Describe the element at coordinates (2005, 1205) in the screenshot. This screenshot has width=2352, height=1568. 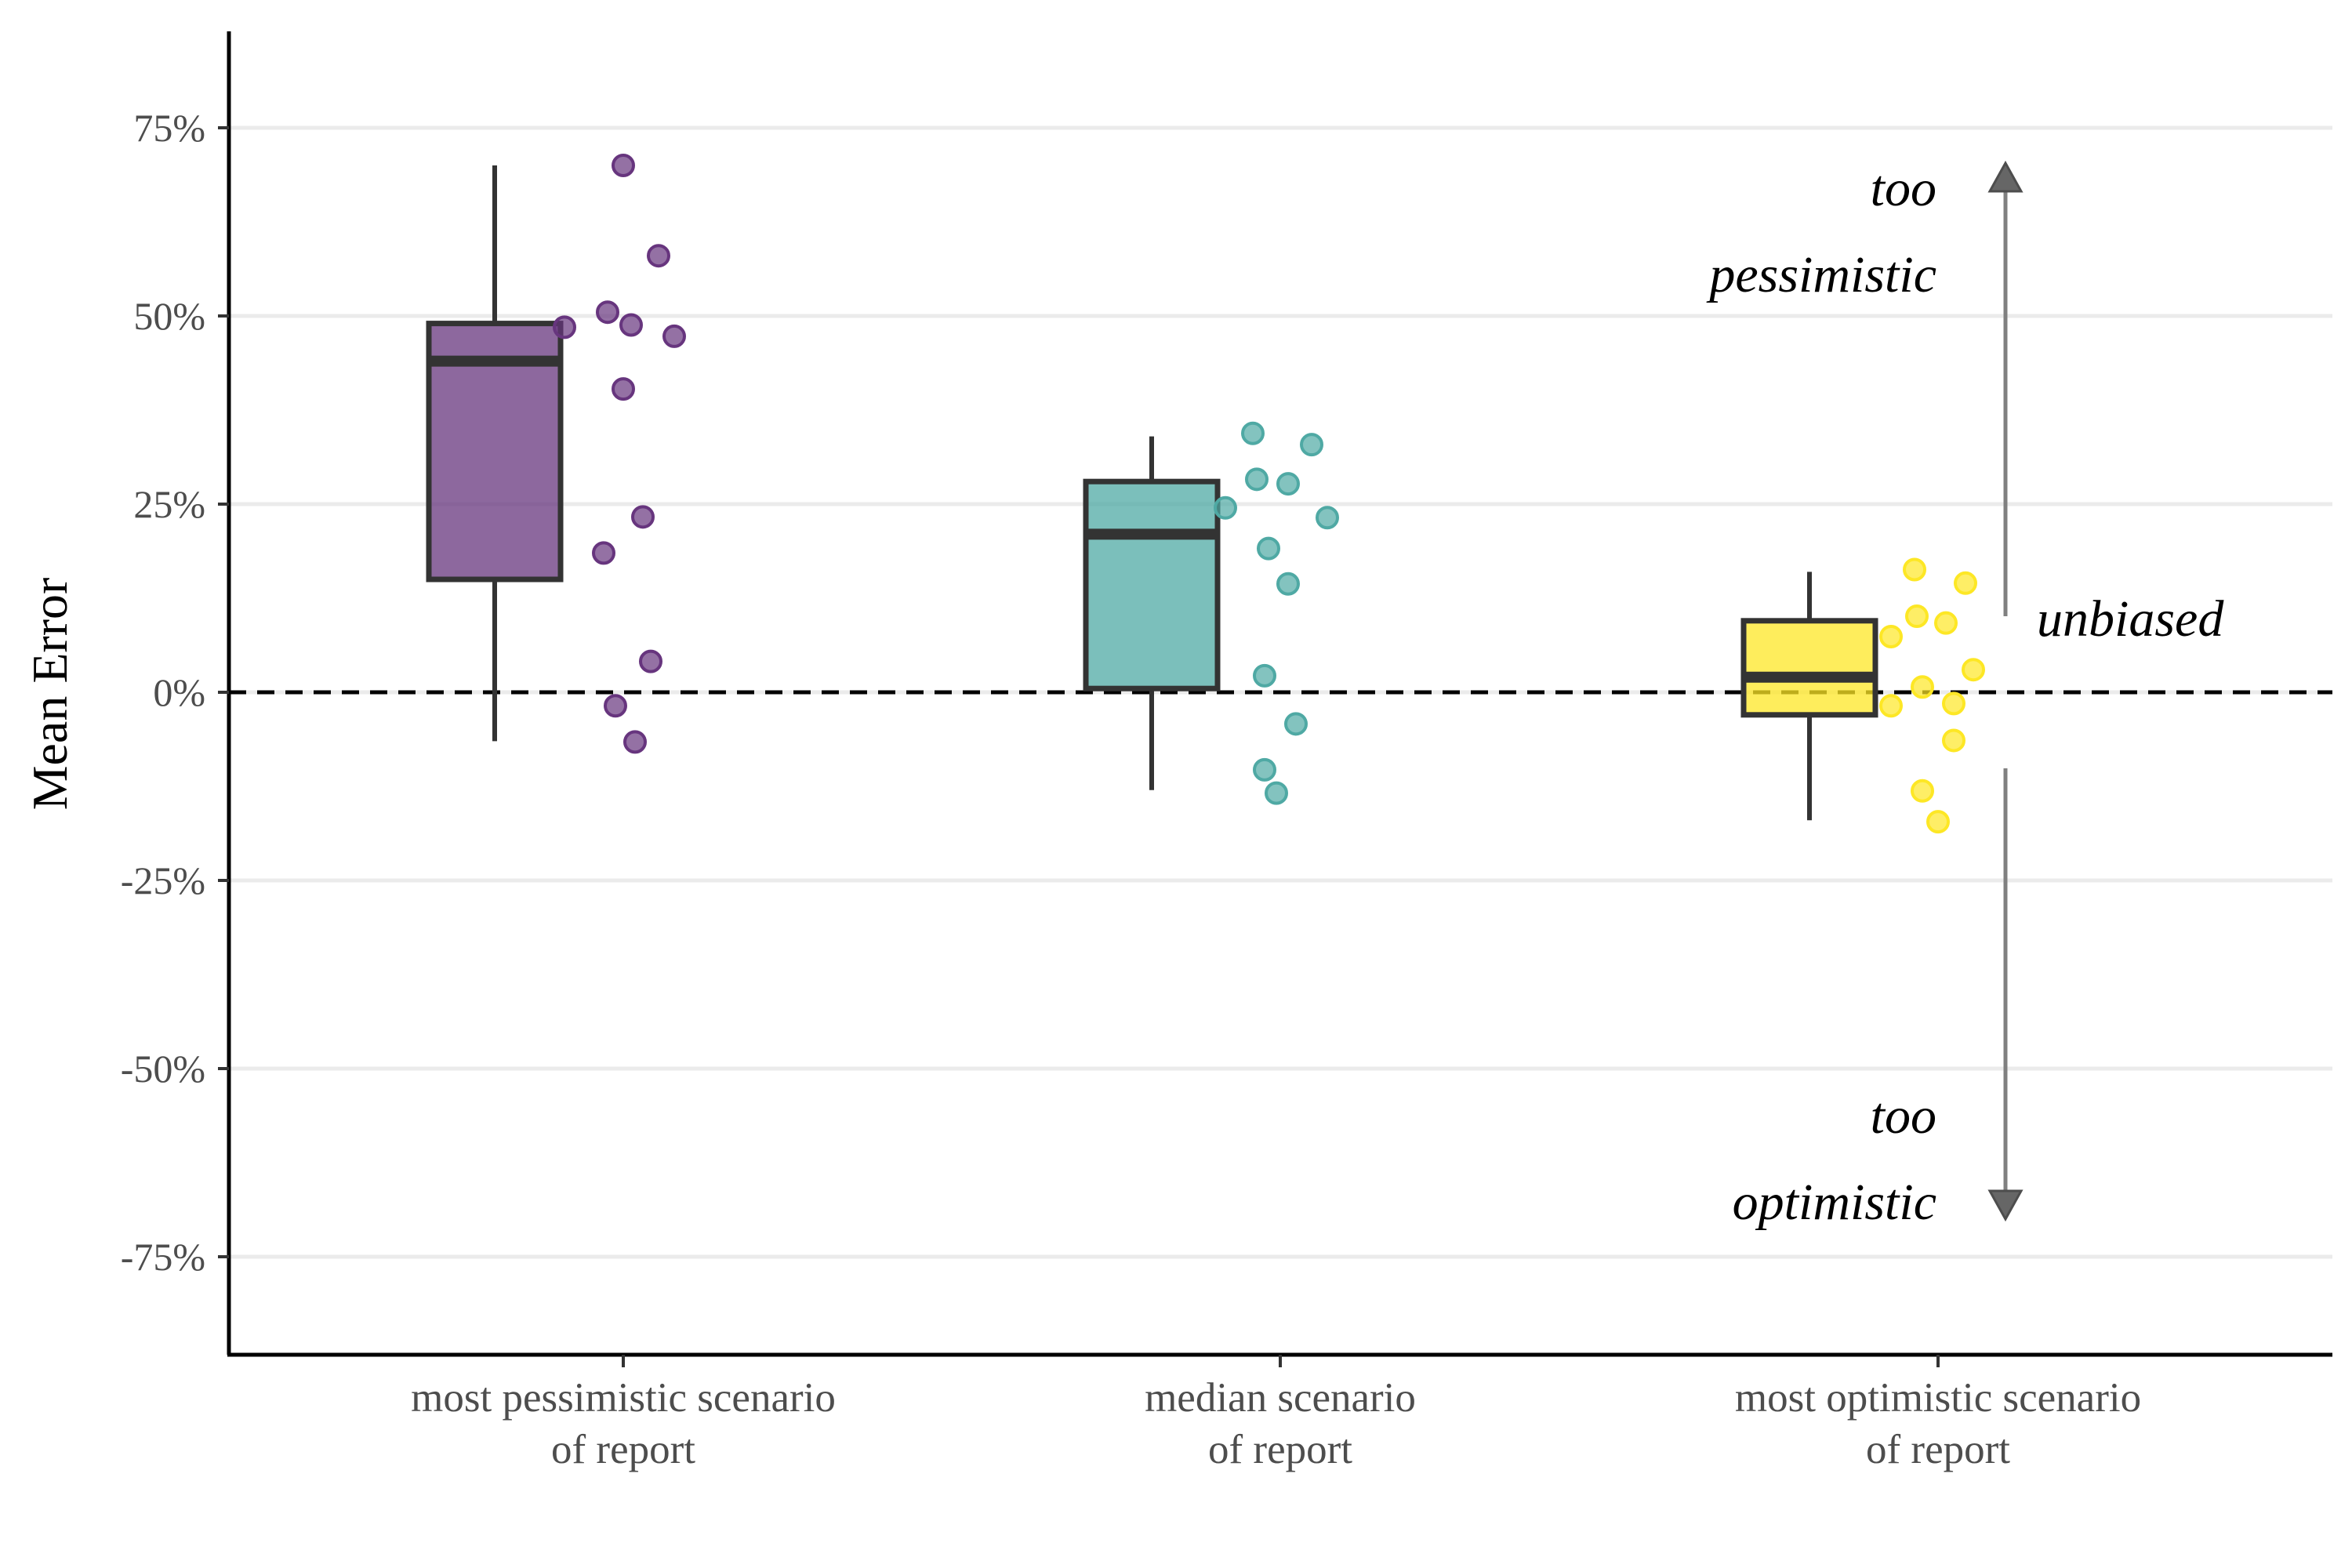
I see `down-arrow-head` at that location.